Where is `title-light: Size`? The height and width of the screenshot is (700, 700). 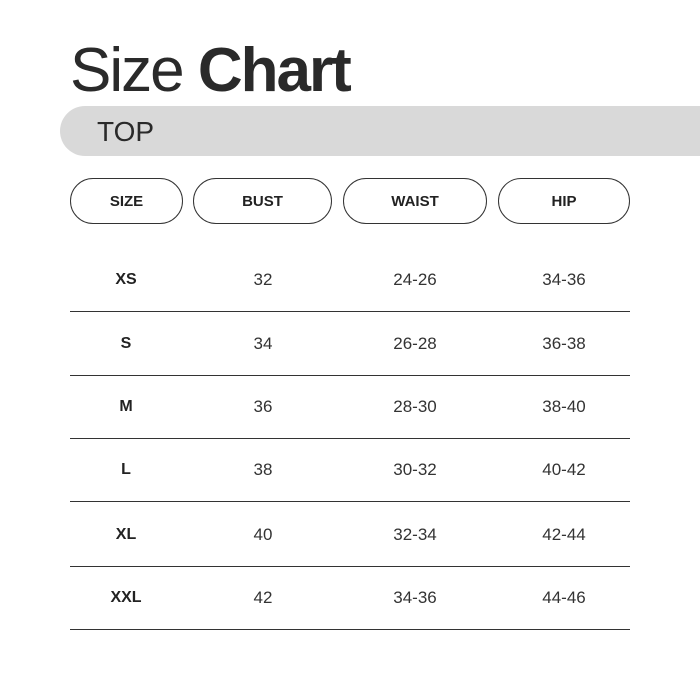 title-light: Size is located at coordinates (127, 70).